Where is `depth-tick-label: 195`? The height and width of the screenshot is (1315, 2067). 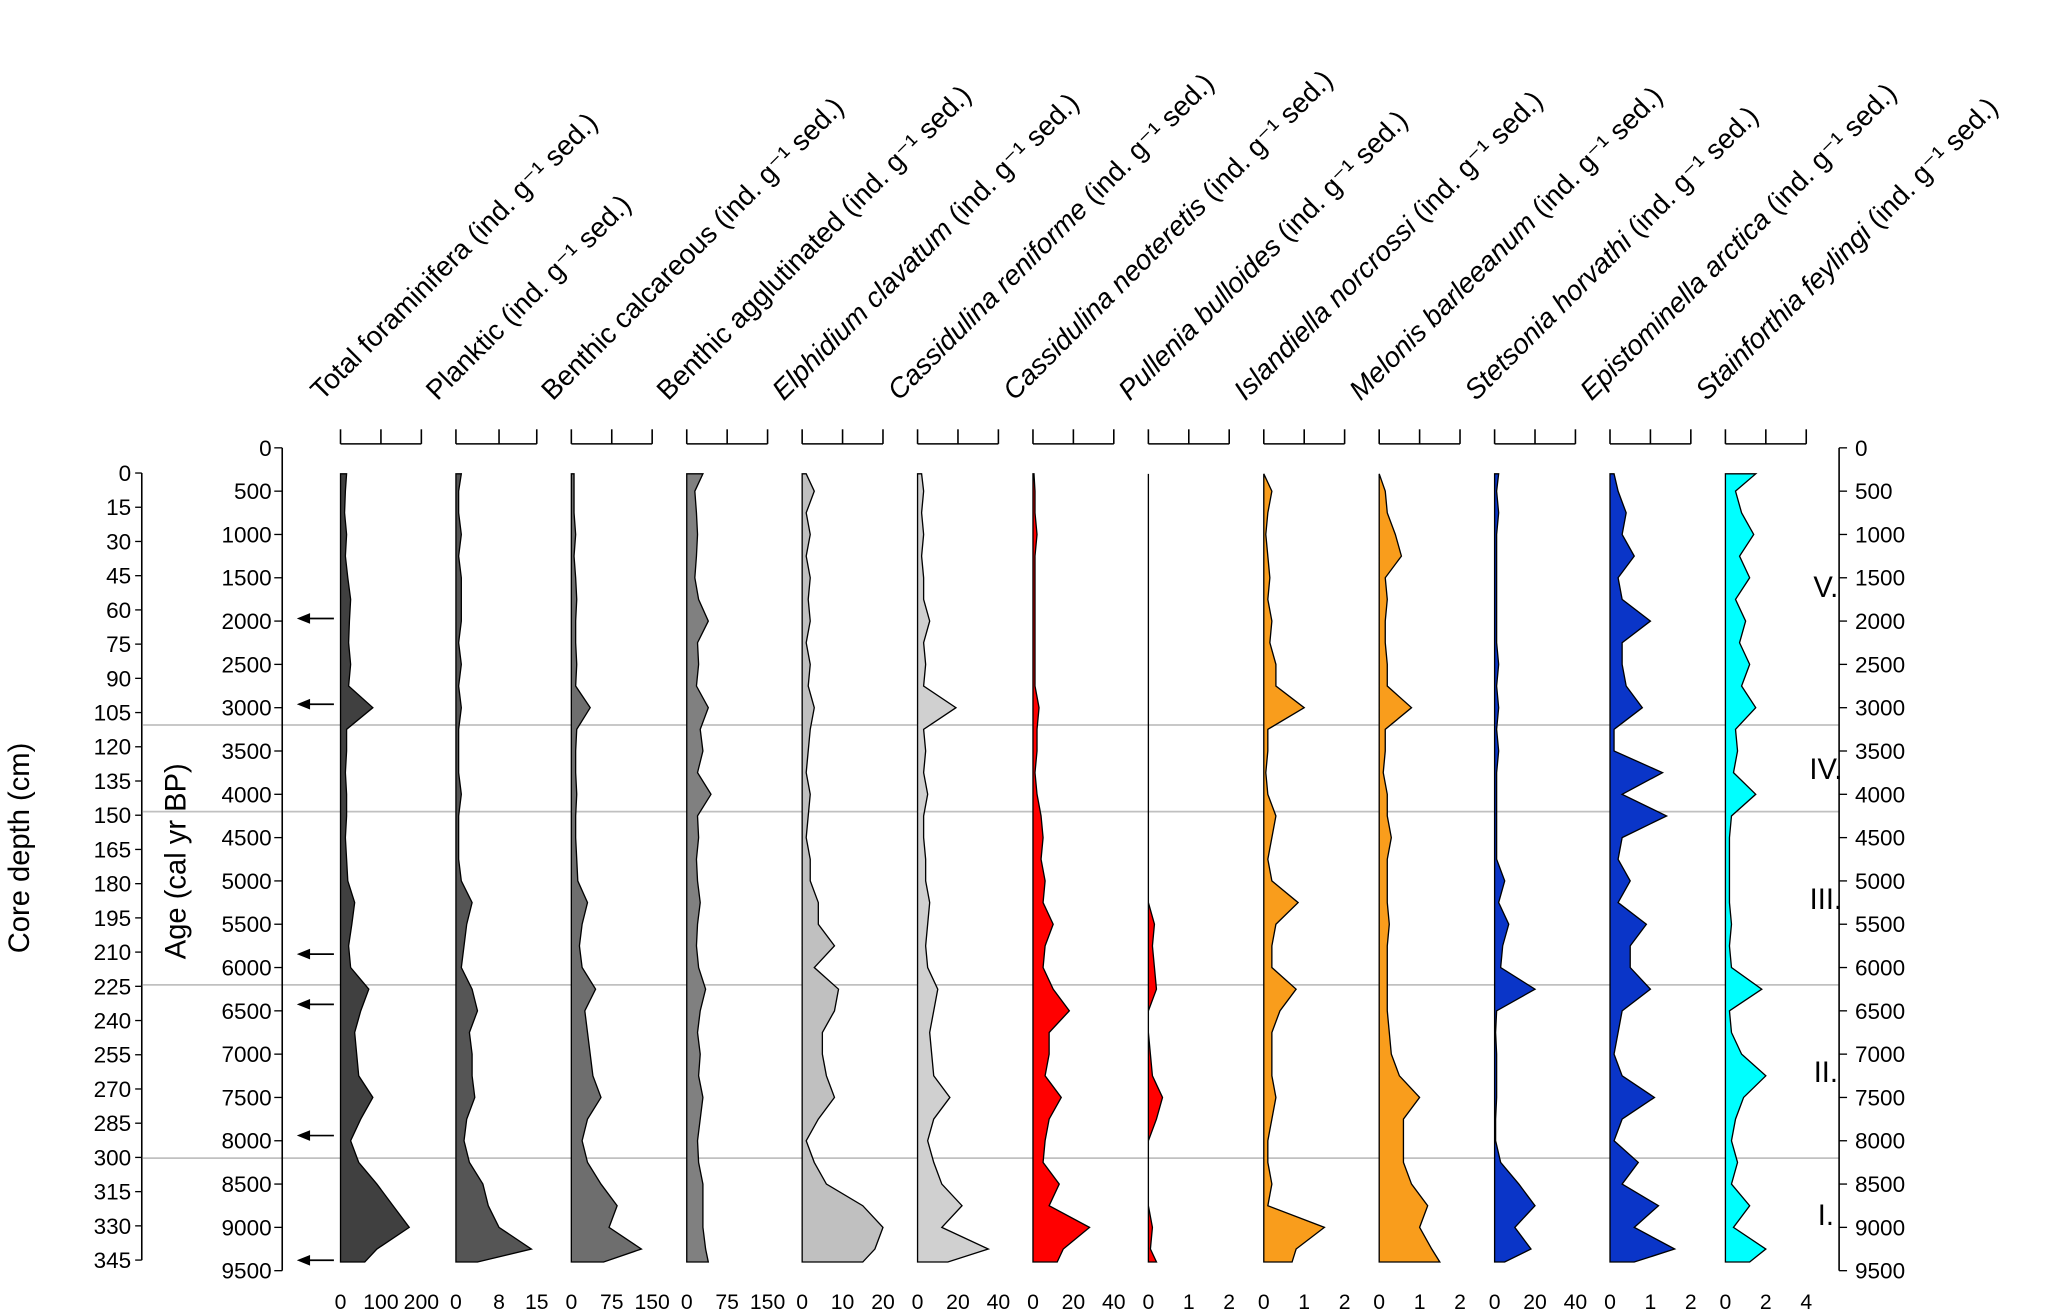 depth-tick-label: 195 is located at coordinates (113, 918).